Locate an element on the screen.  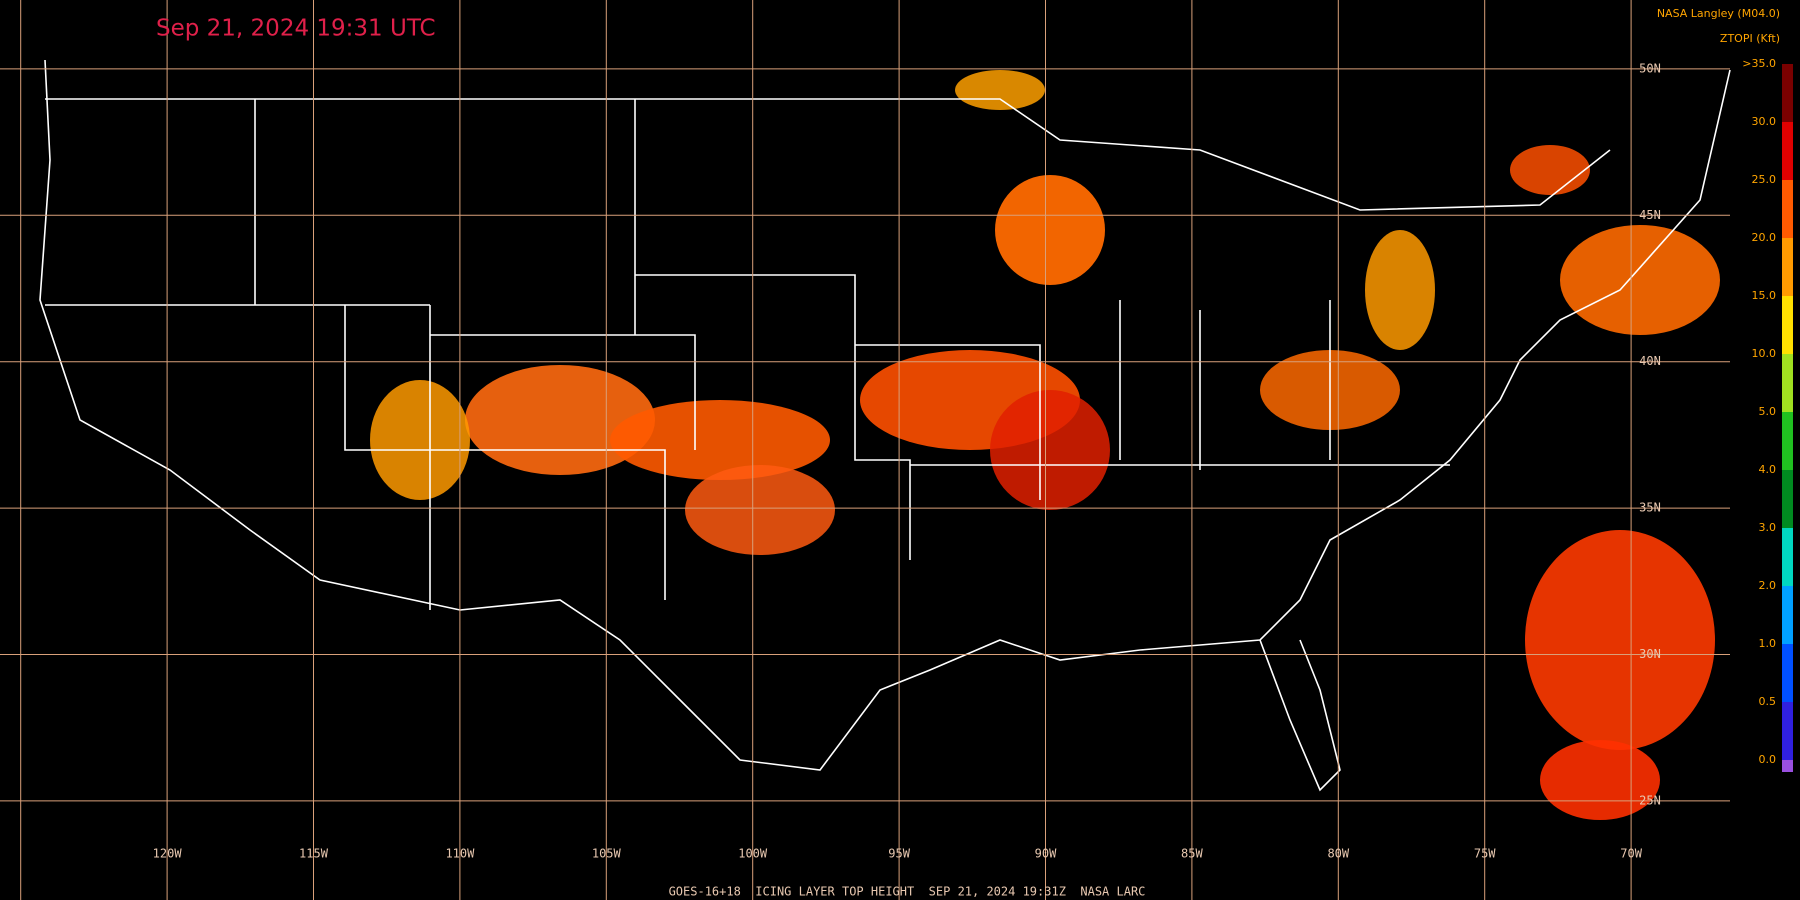
scale-label: 0.0 is located at coordinates (1768, 759).